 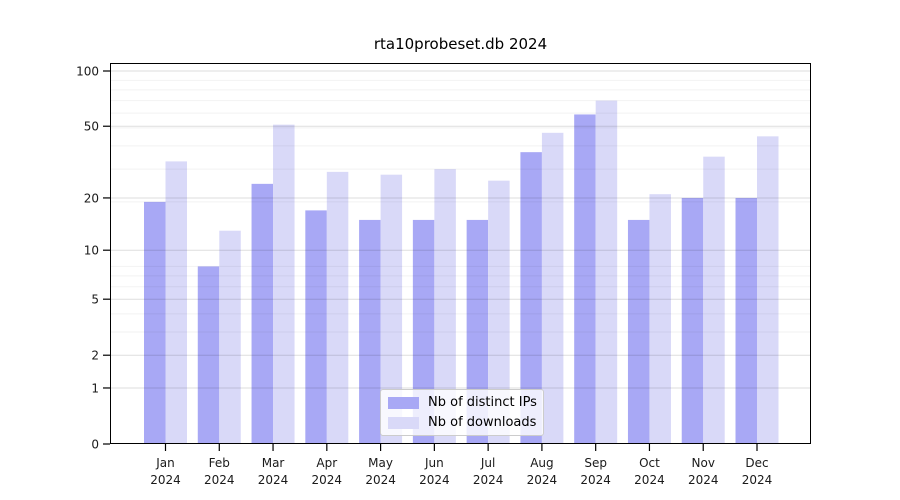 I want to click on chart-title: rta10probeset.db 2024, so click(x=460, y=44).